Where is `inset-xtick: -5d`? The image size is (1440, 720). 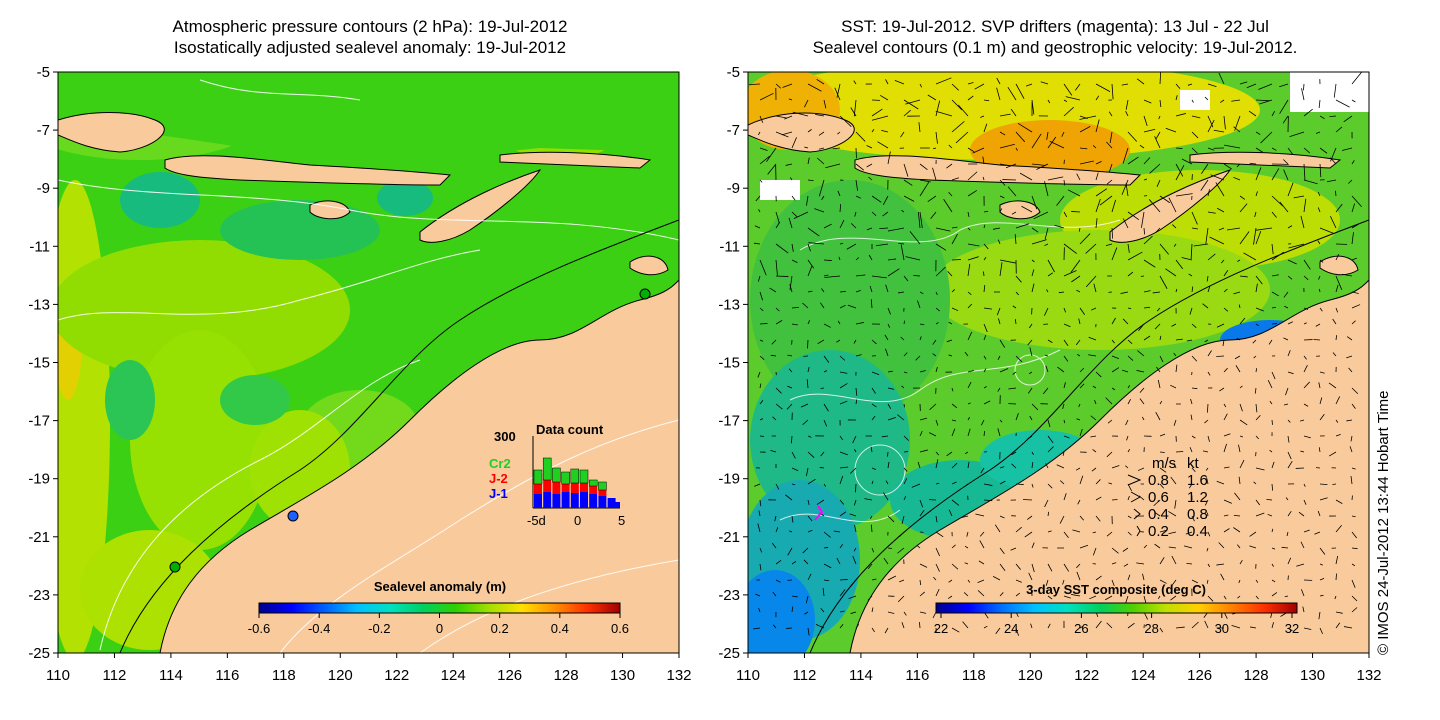 inset-xtick: -5d is located at coordinates (536, 520).